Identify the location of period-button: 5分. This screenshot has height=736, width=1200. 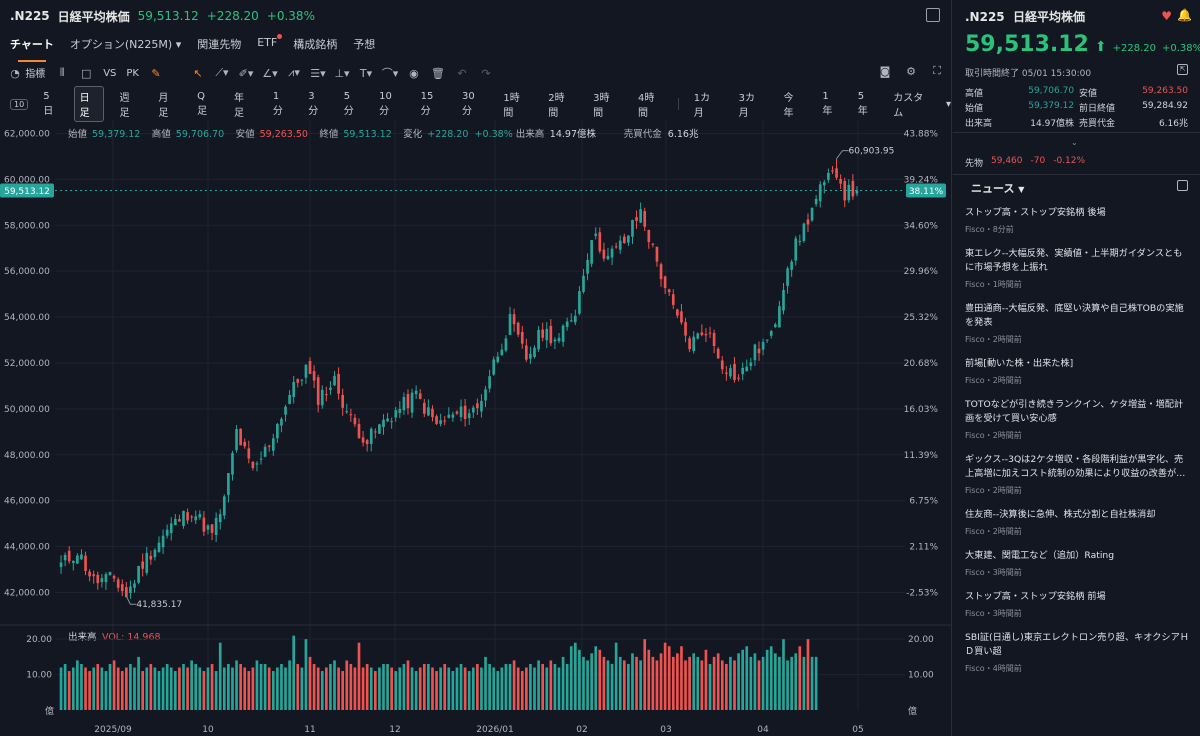
(348, 104).